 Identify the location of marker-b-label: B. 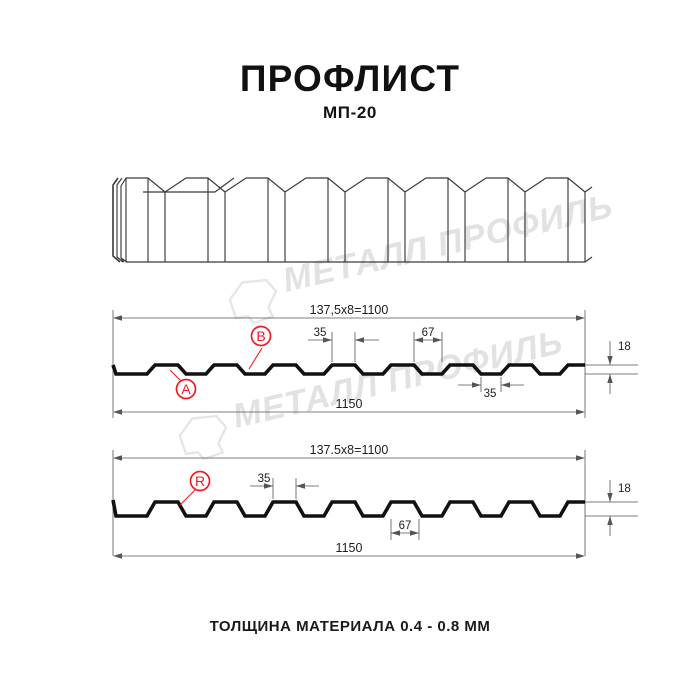
(260, 336).